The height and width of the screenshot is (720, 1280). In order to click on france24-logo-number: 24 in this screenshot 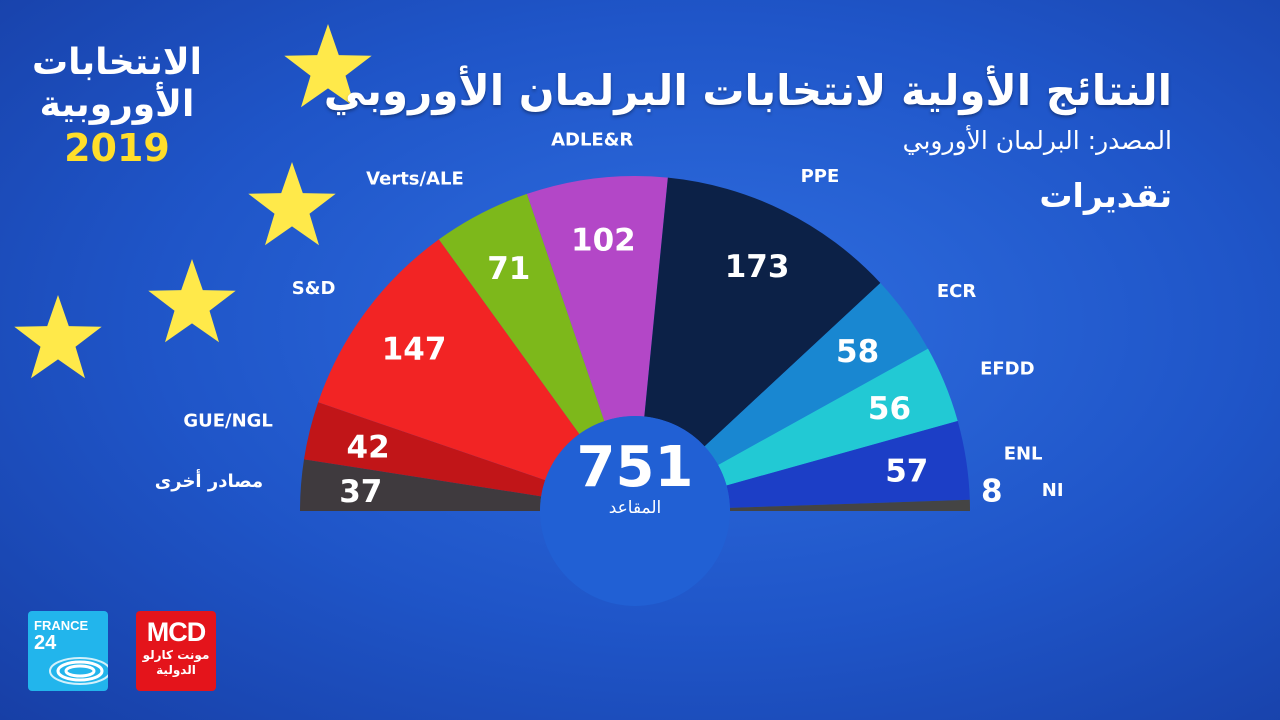, I will do `click(45, 643)`.